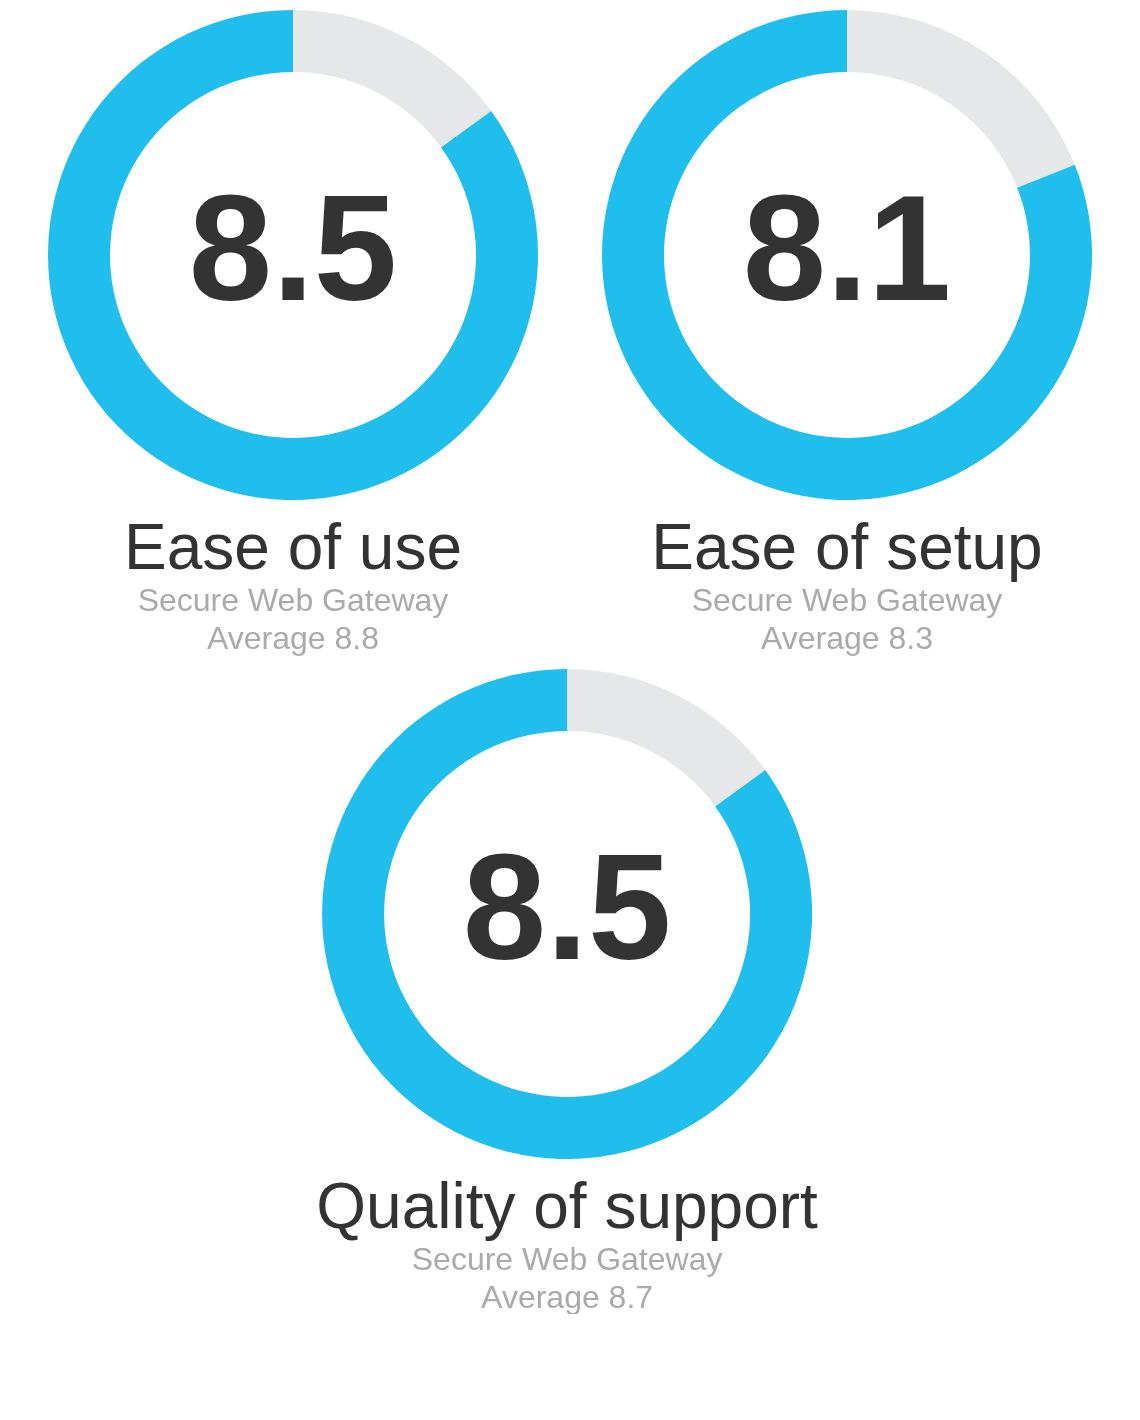 This screenshot has height=1420, width=1140. What do you see at coordinates (847, 248) in the screenshot?
I see `text: 8.1` at bounding box center [847, 248].